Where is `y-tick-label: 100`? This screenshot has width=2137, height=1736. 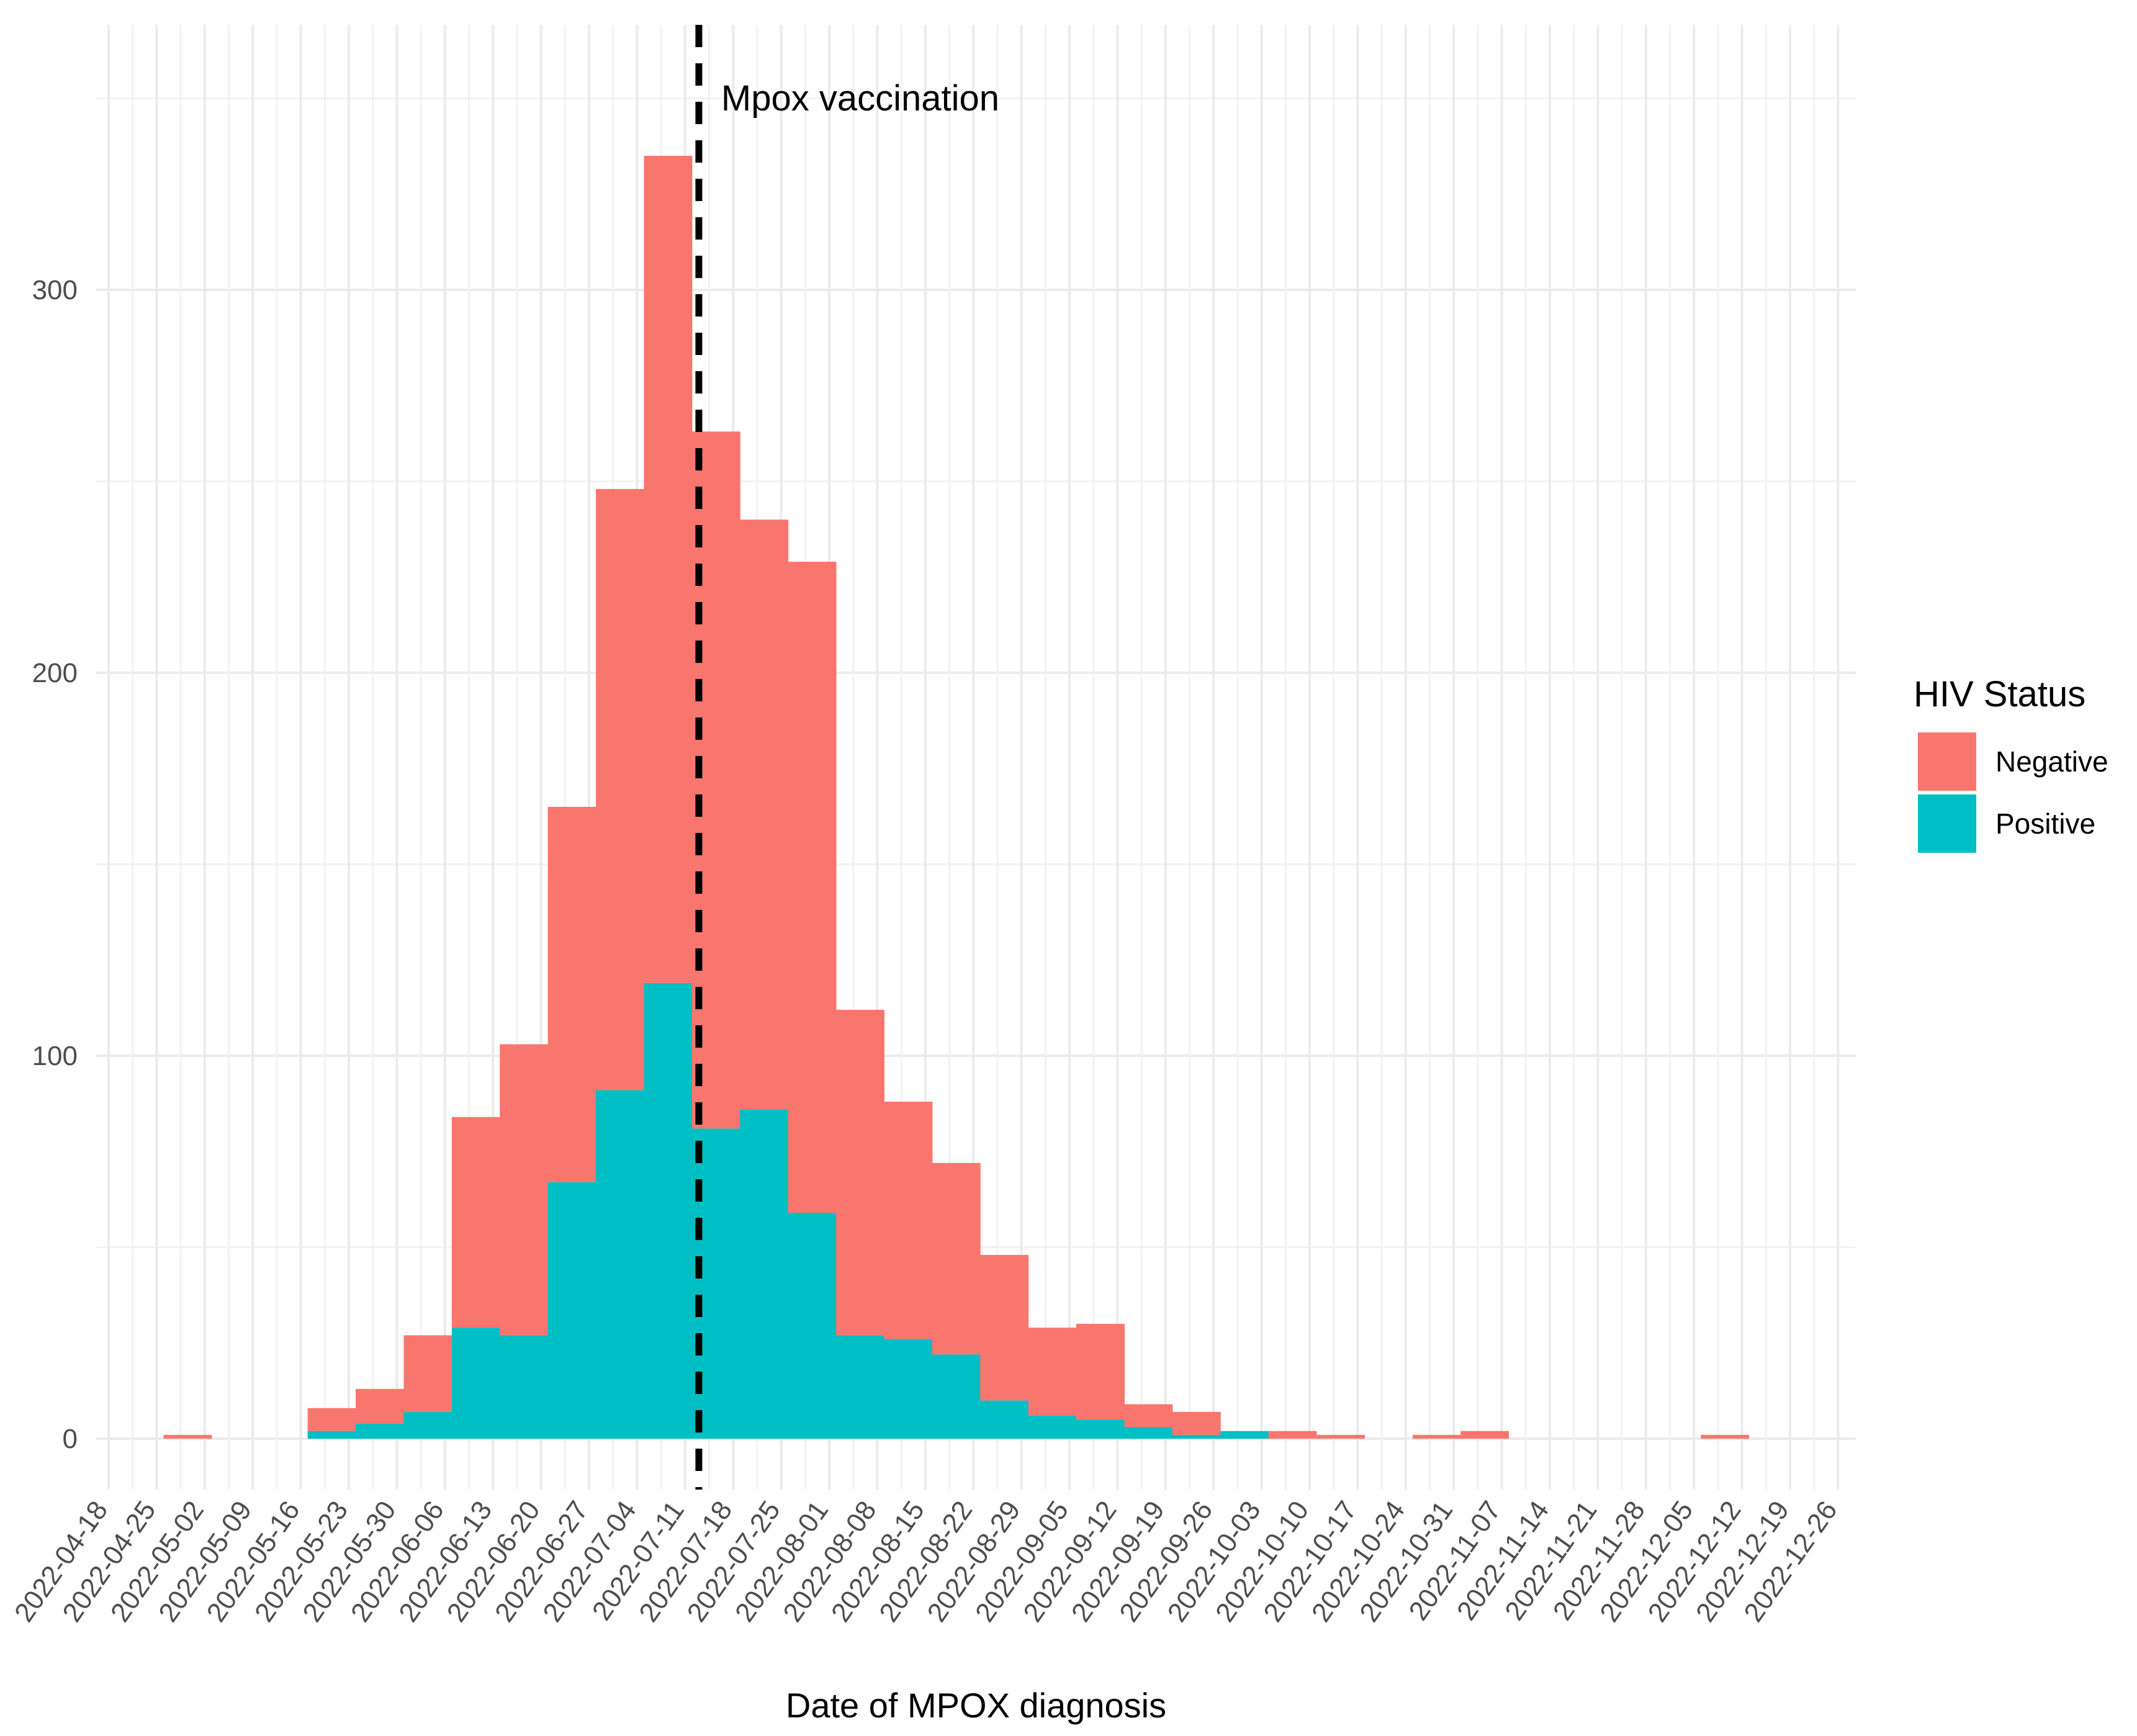 y-tick-label: 100 is located at coordinates (55, 1056).